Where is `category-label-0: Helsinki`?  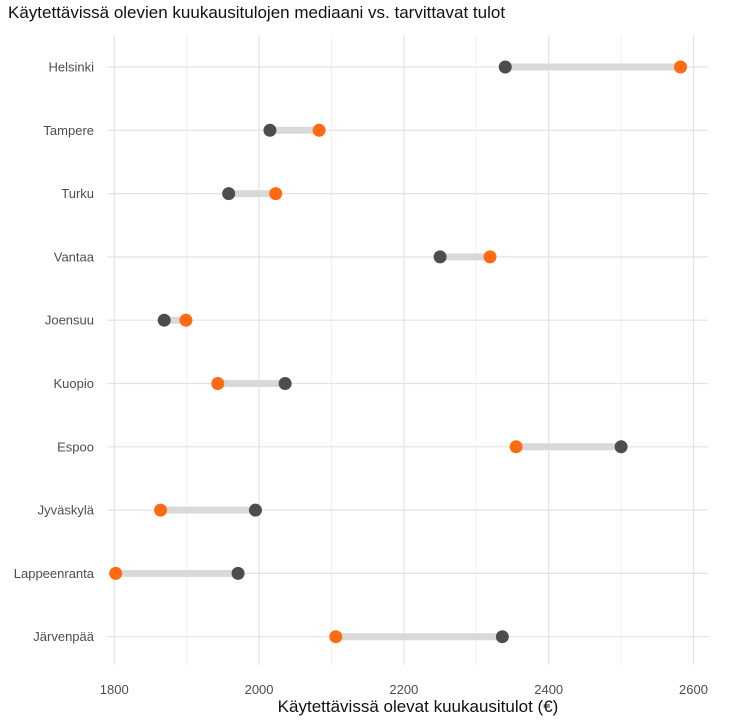 category-label-0: Helsinki is located at coordinates (71, 67).